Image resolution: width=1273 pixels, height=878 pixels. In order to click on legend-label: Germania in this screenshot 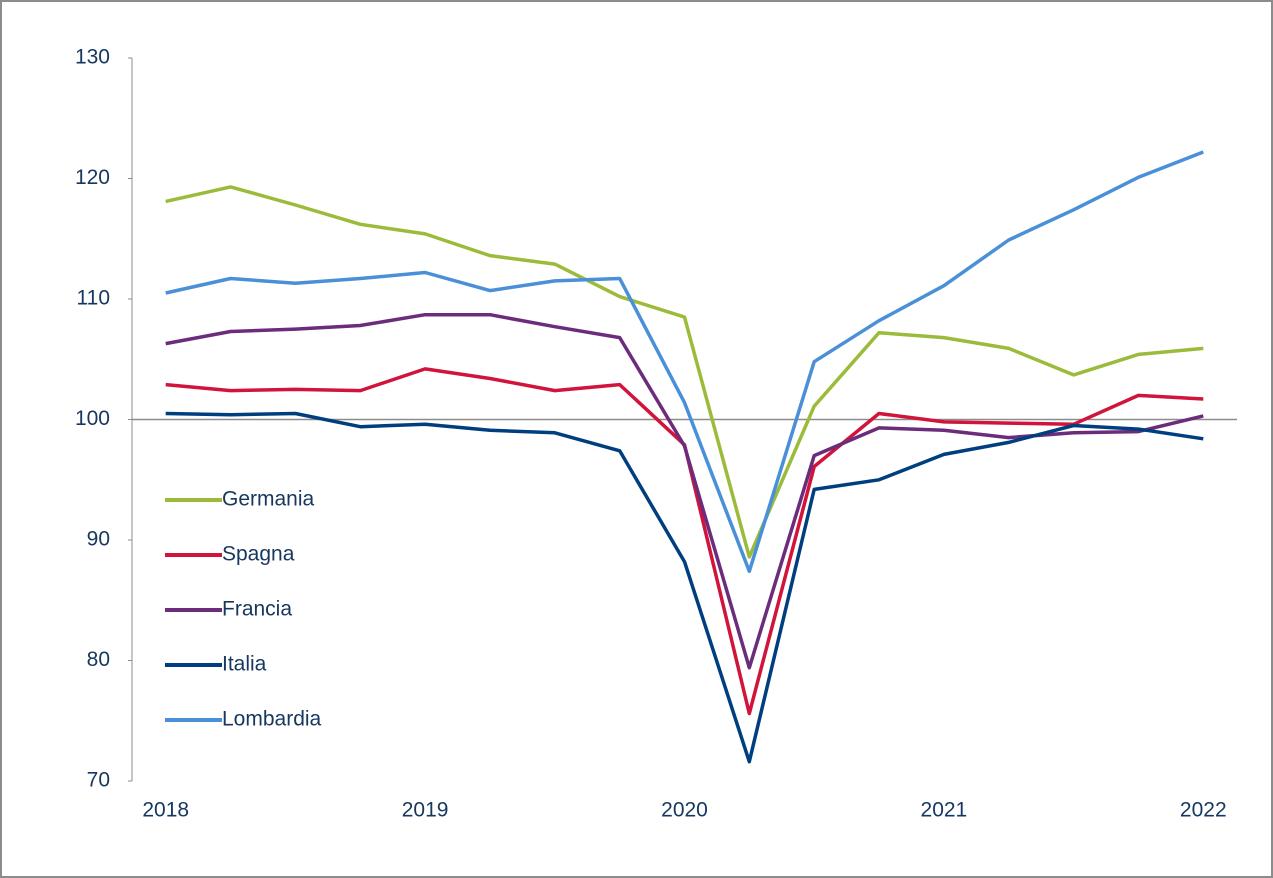, I will do `click(268, 499)`.